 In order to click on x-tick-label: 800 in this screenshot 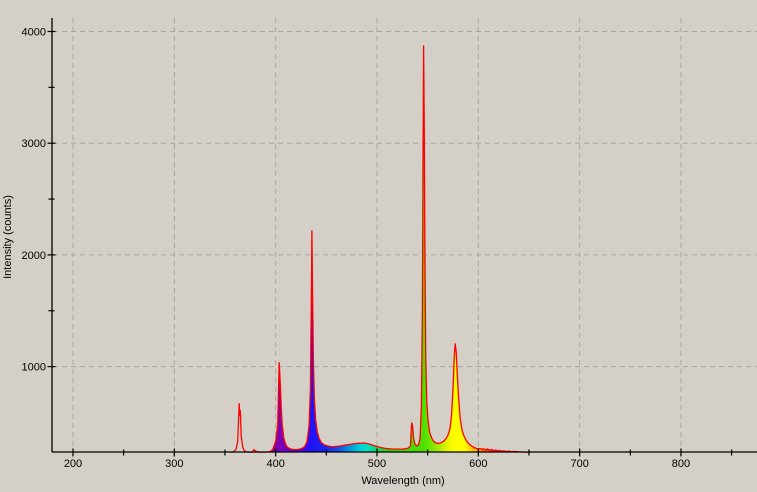, I will do `click(681, 464)`.